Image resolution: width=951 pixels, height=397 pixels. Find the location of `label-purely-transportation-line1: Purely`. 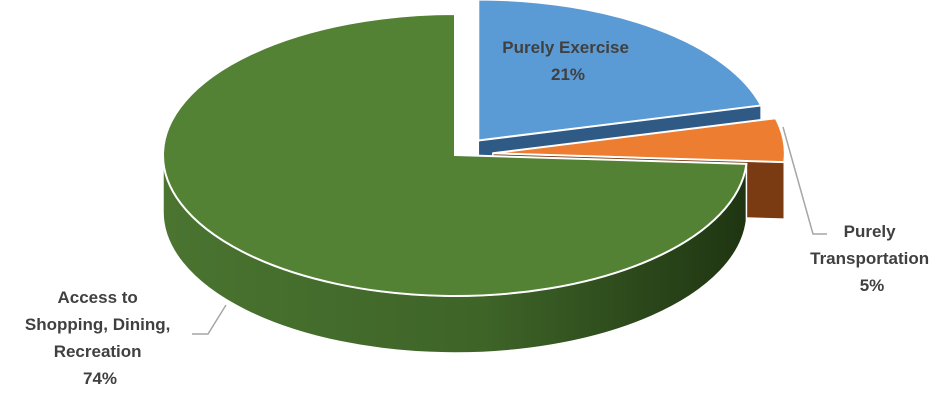

label-purely-transportation-line1: Purely is located at coordinates (870, 231).